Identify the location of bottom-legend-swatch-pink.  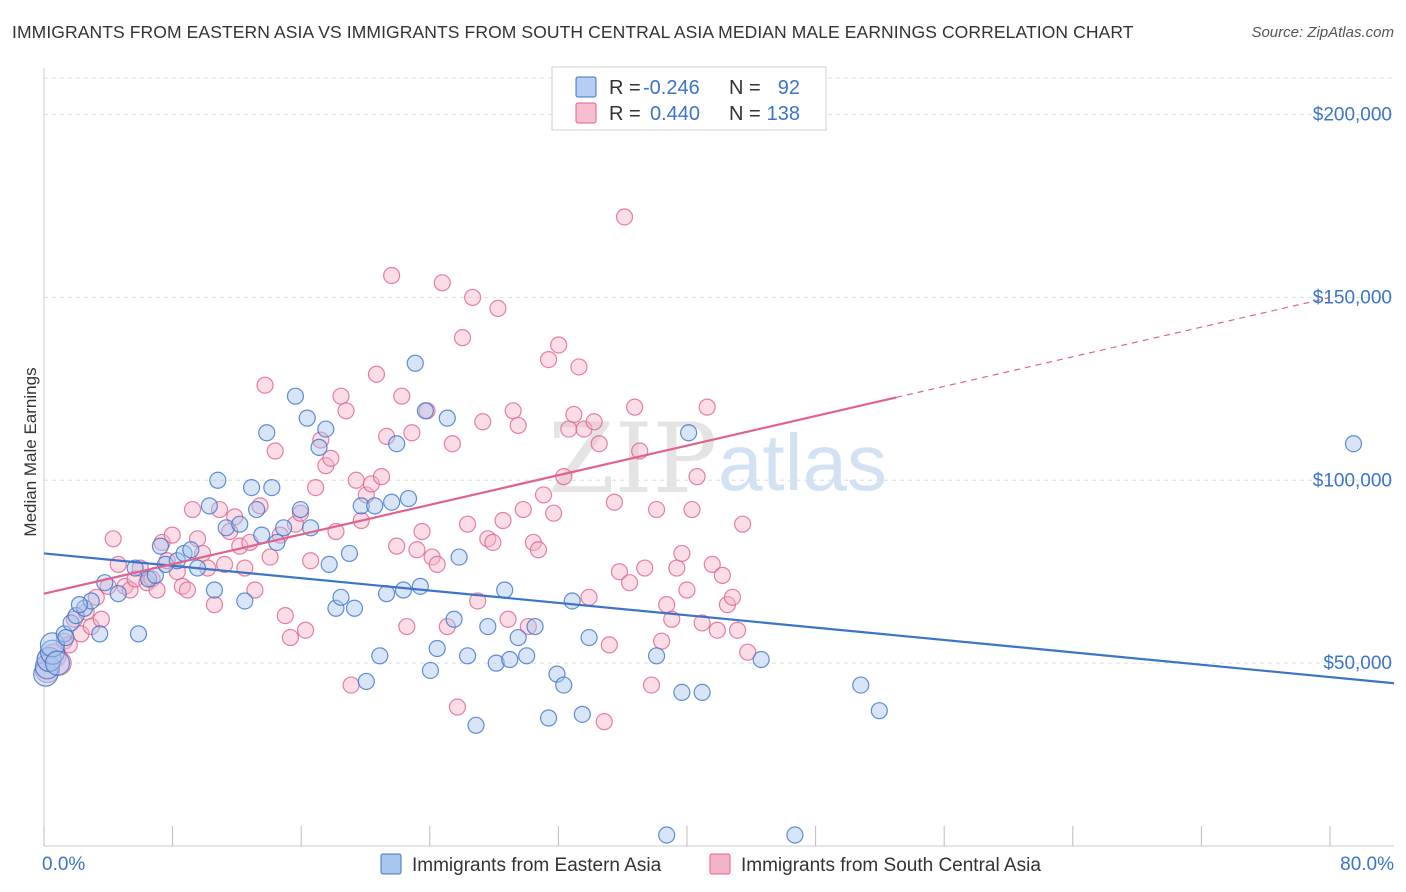
(720, 864).